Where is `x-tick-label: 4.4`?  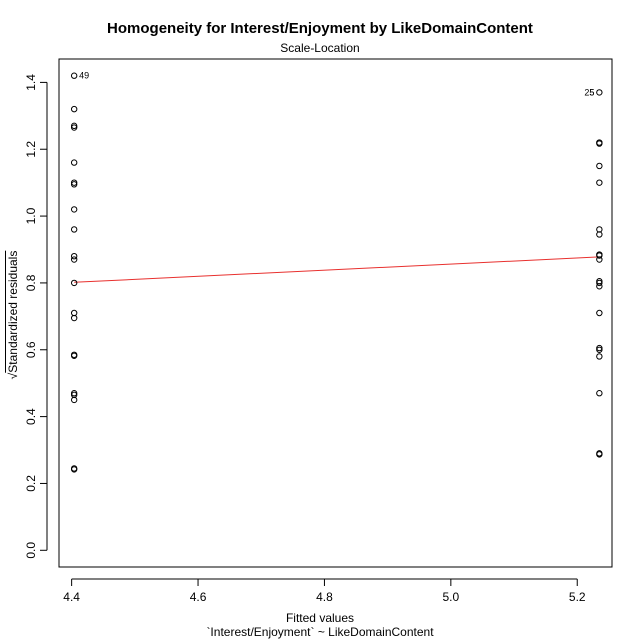 x-tick-label: 4.4 is located at coordinates (71, 597).